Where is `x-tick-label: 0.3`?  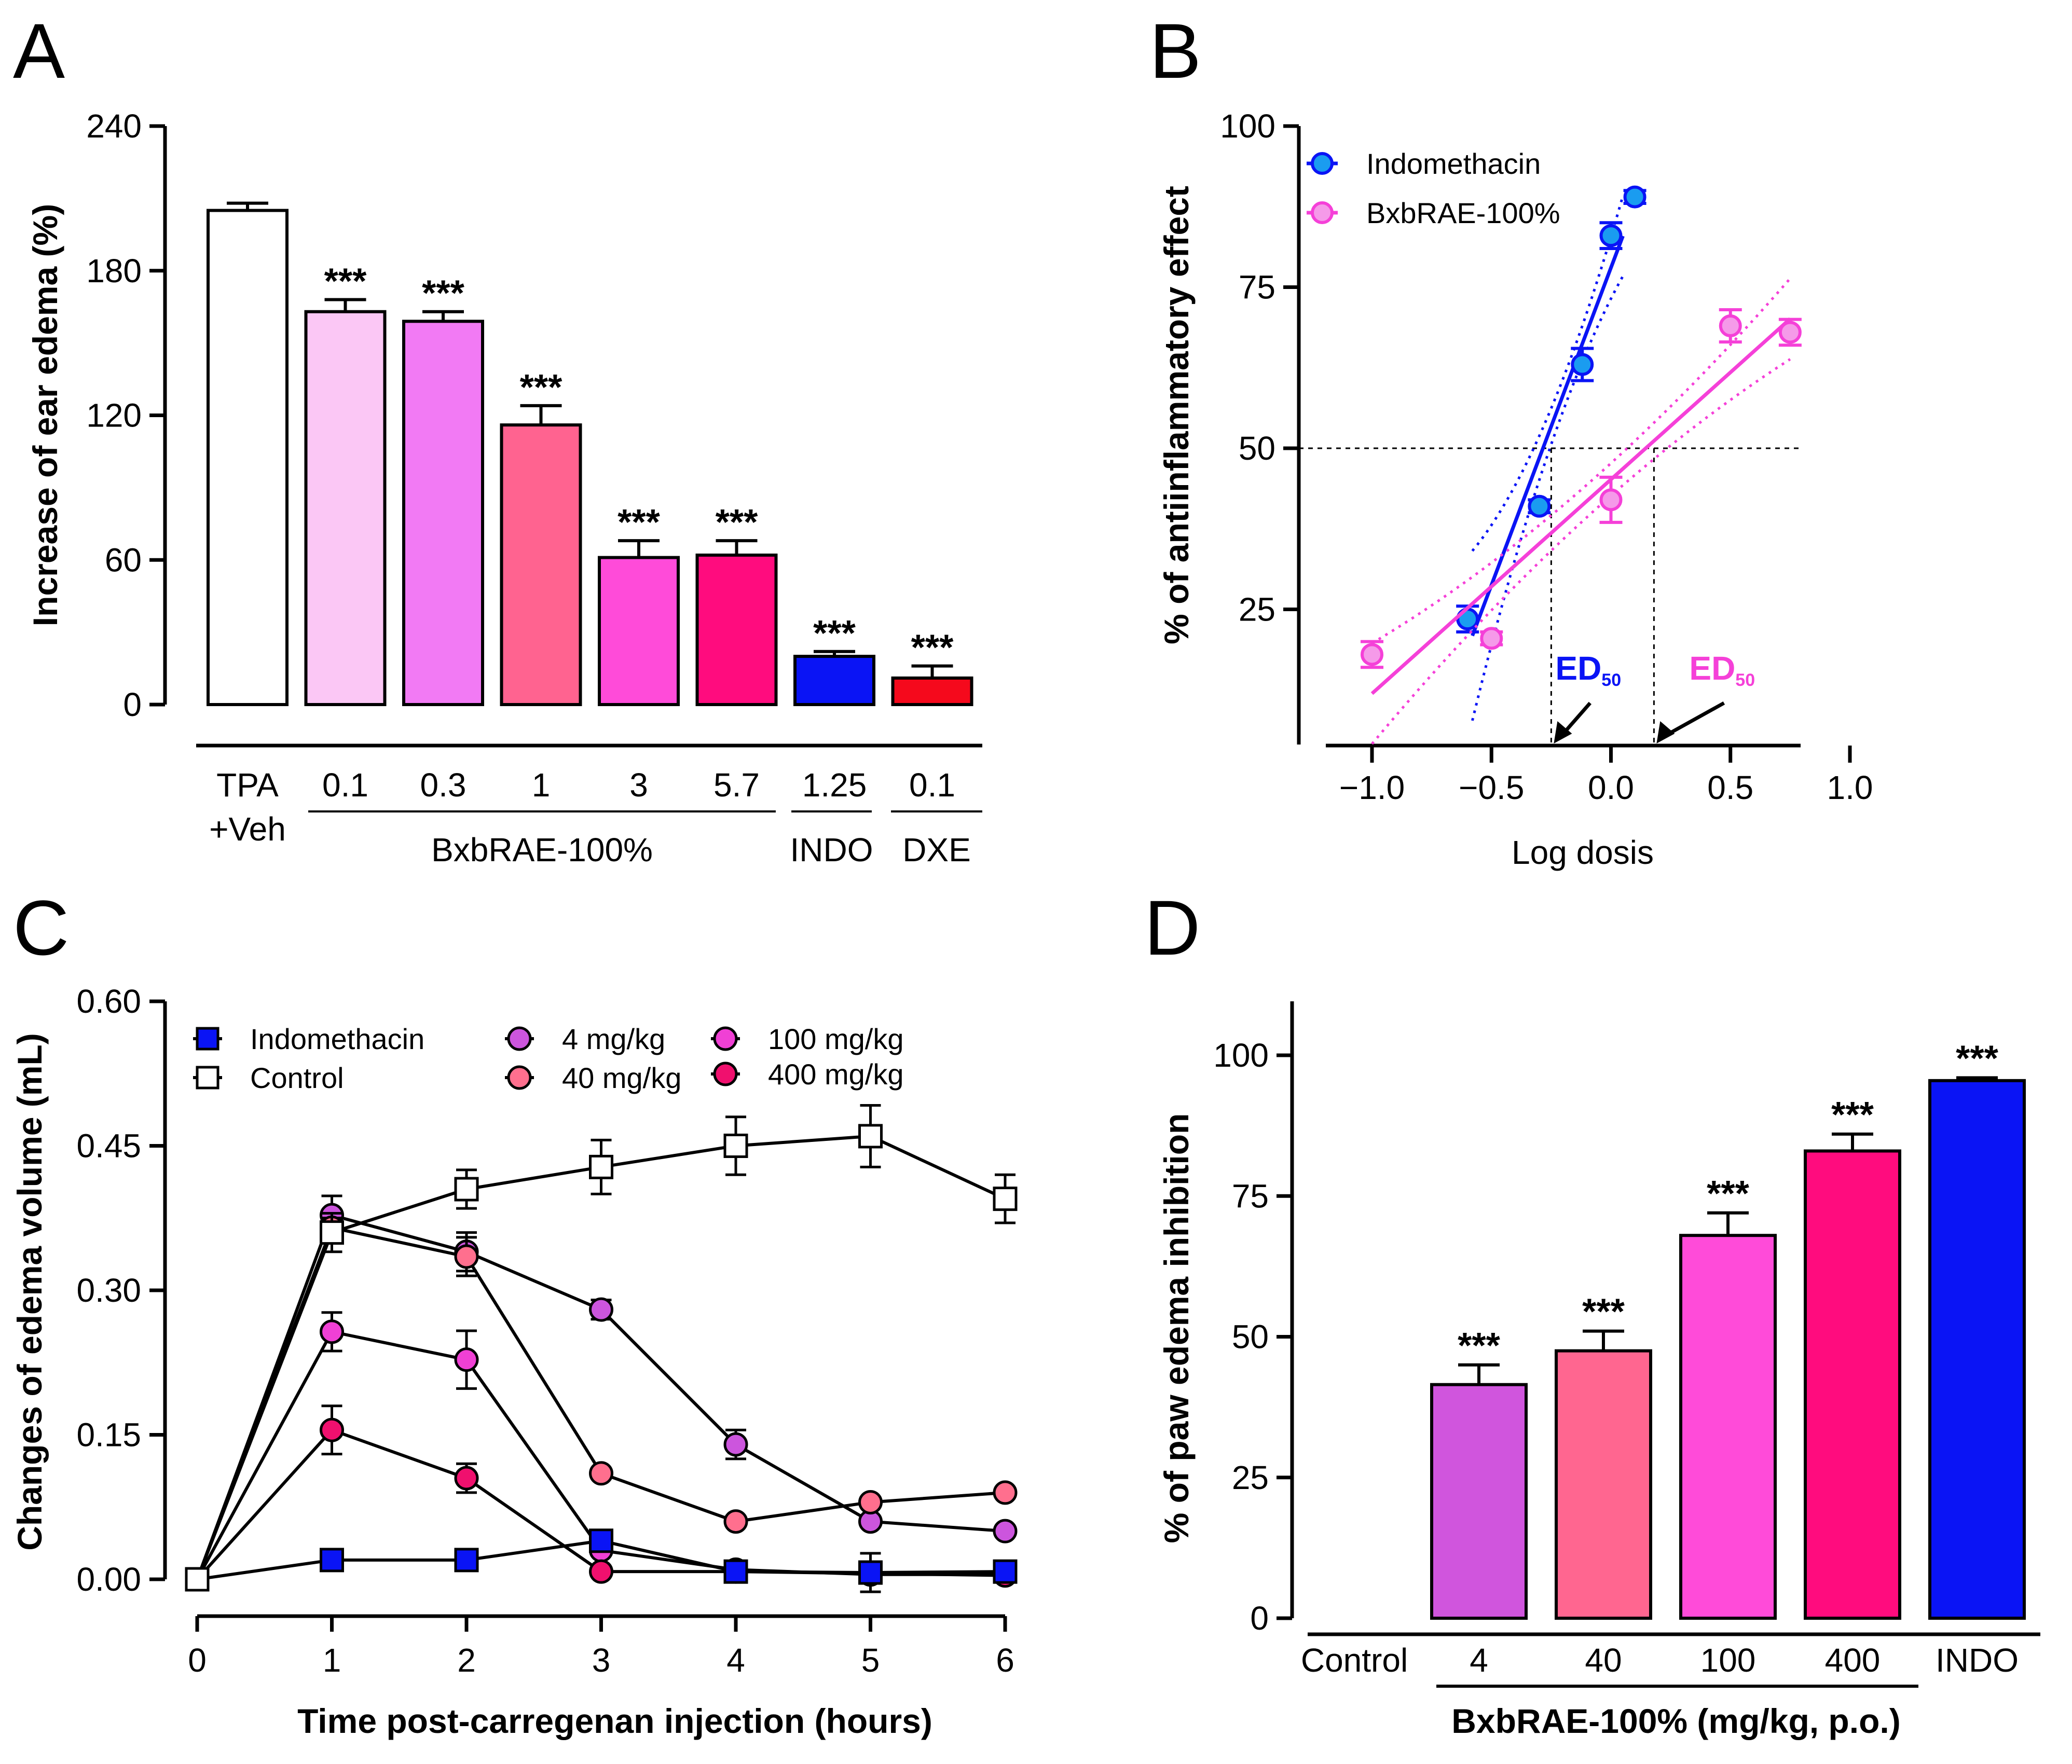 x-tick-label: 0.3 is located at coordinates (443, 785).